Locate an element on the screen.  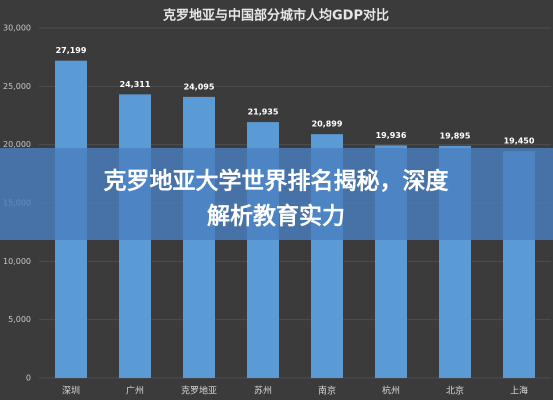
x-tick-label: 苏州 is located at coordinates (263, 391).